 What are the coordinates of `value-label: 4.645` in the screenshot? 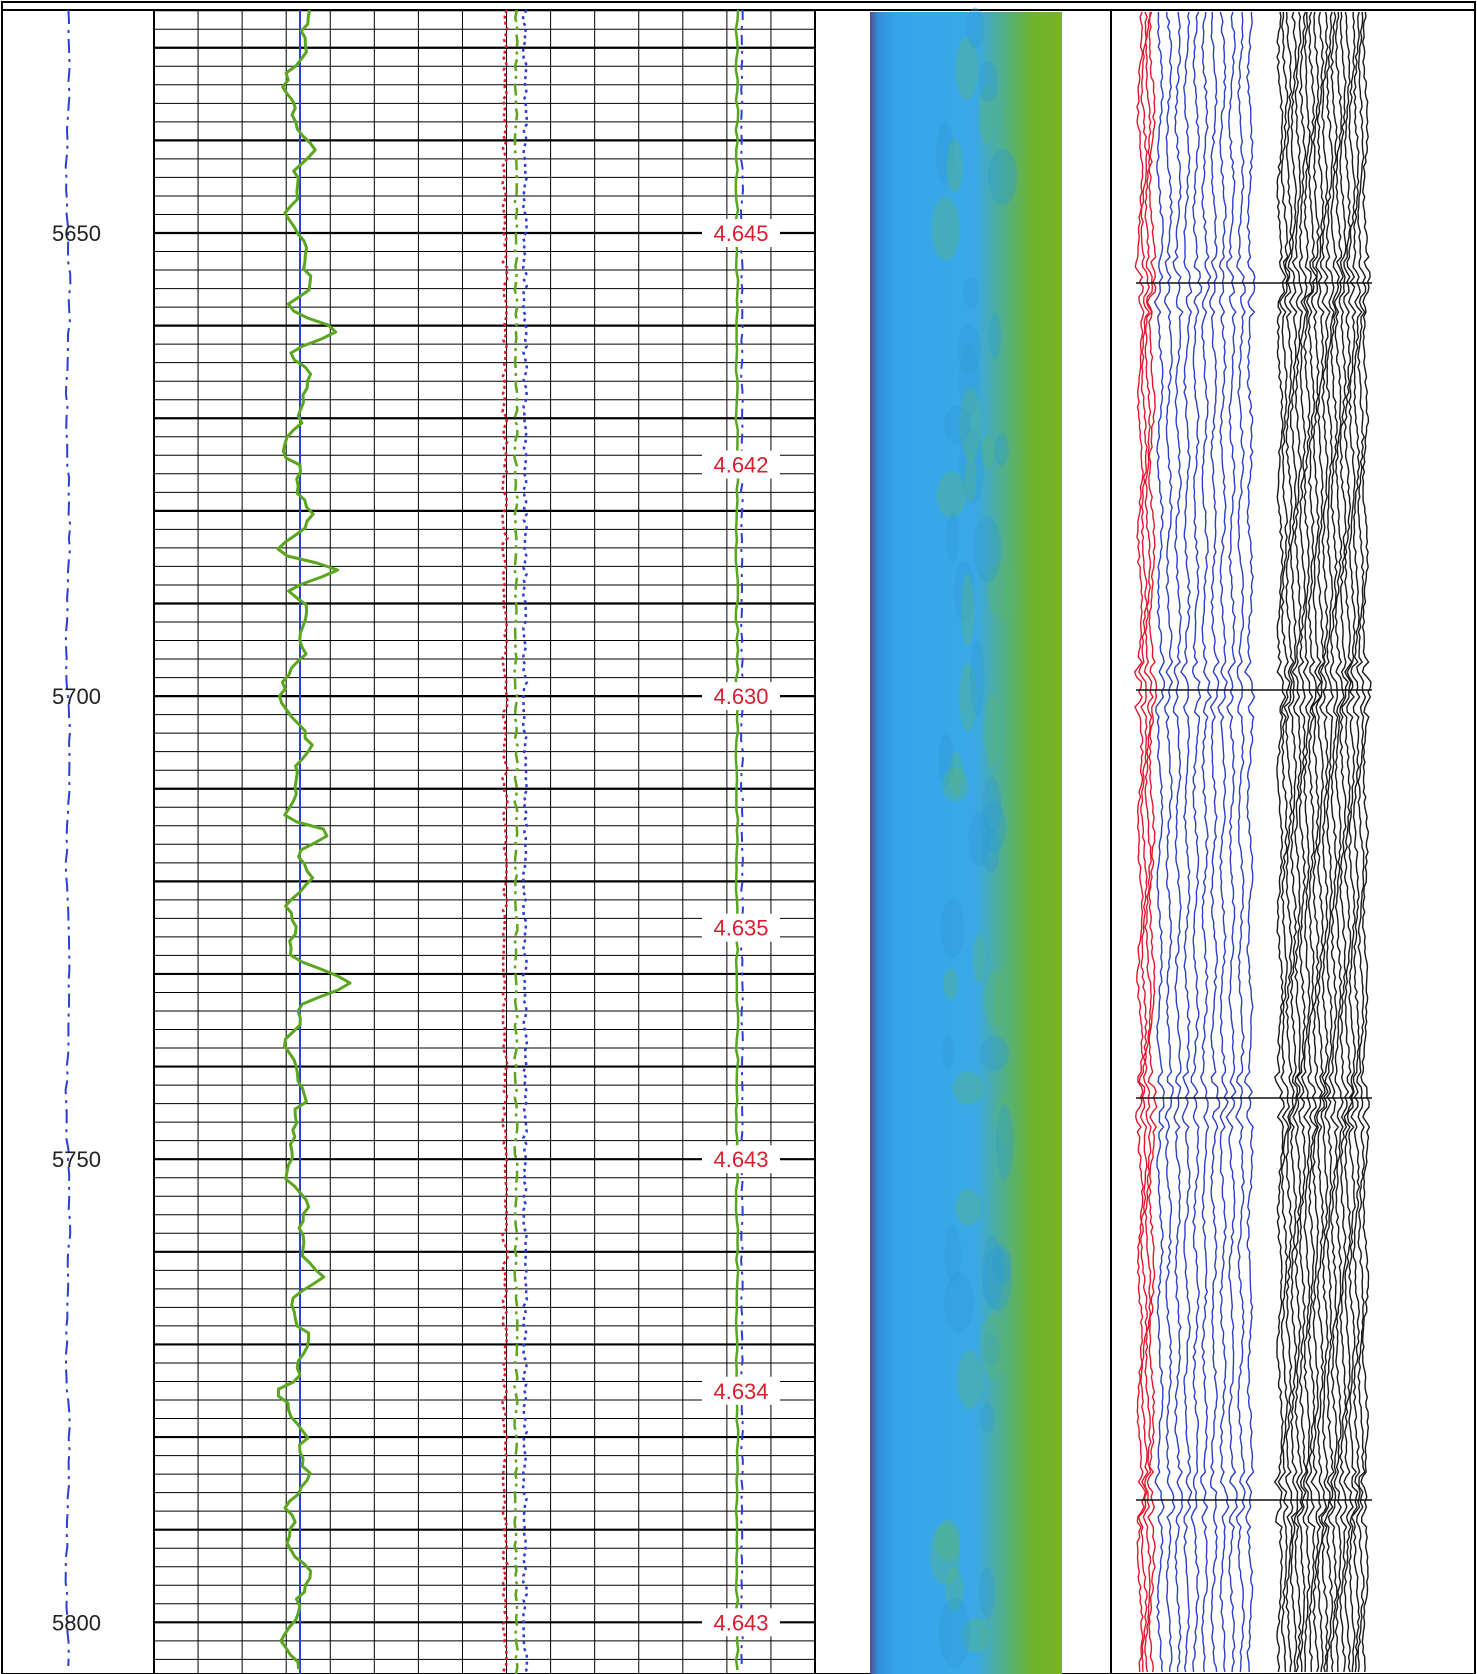 It's located at (740, 233).